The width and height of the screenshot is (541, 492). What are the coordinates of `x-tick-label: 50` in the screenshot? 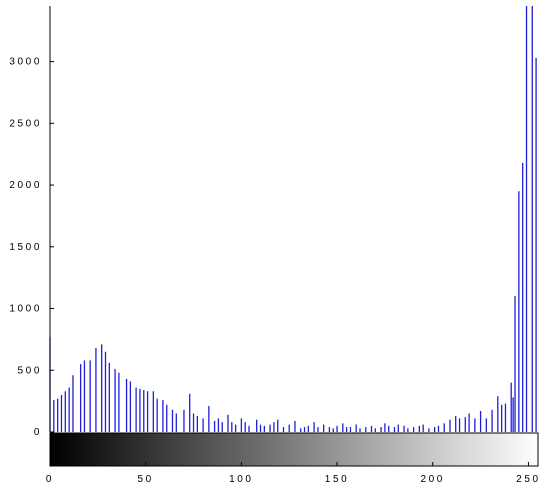 It's located at (146, 479).